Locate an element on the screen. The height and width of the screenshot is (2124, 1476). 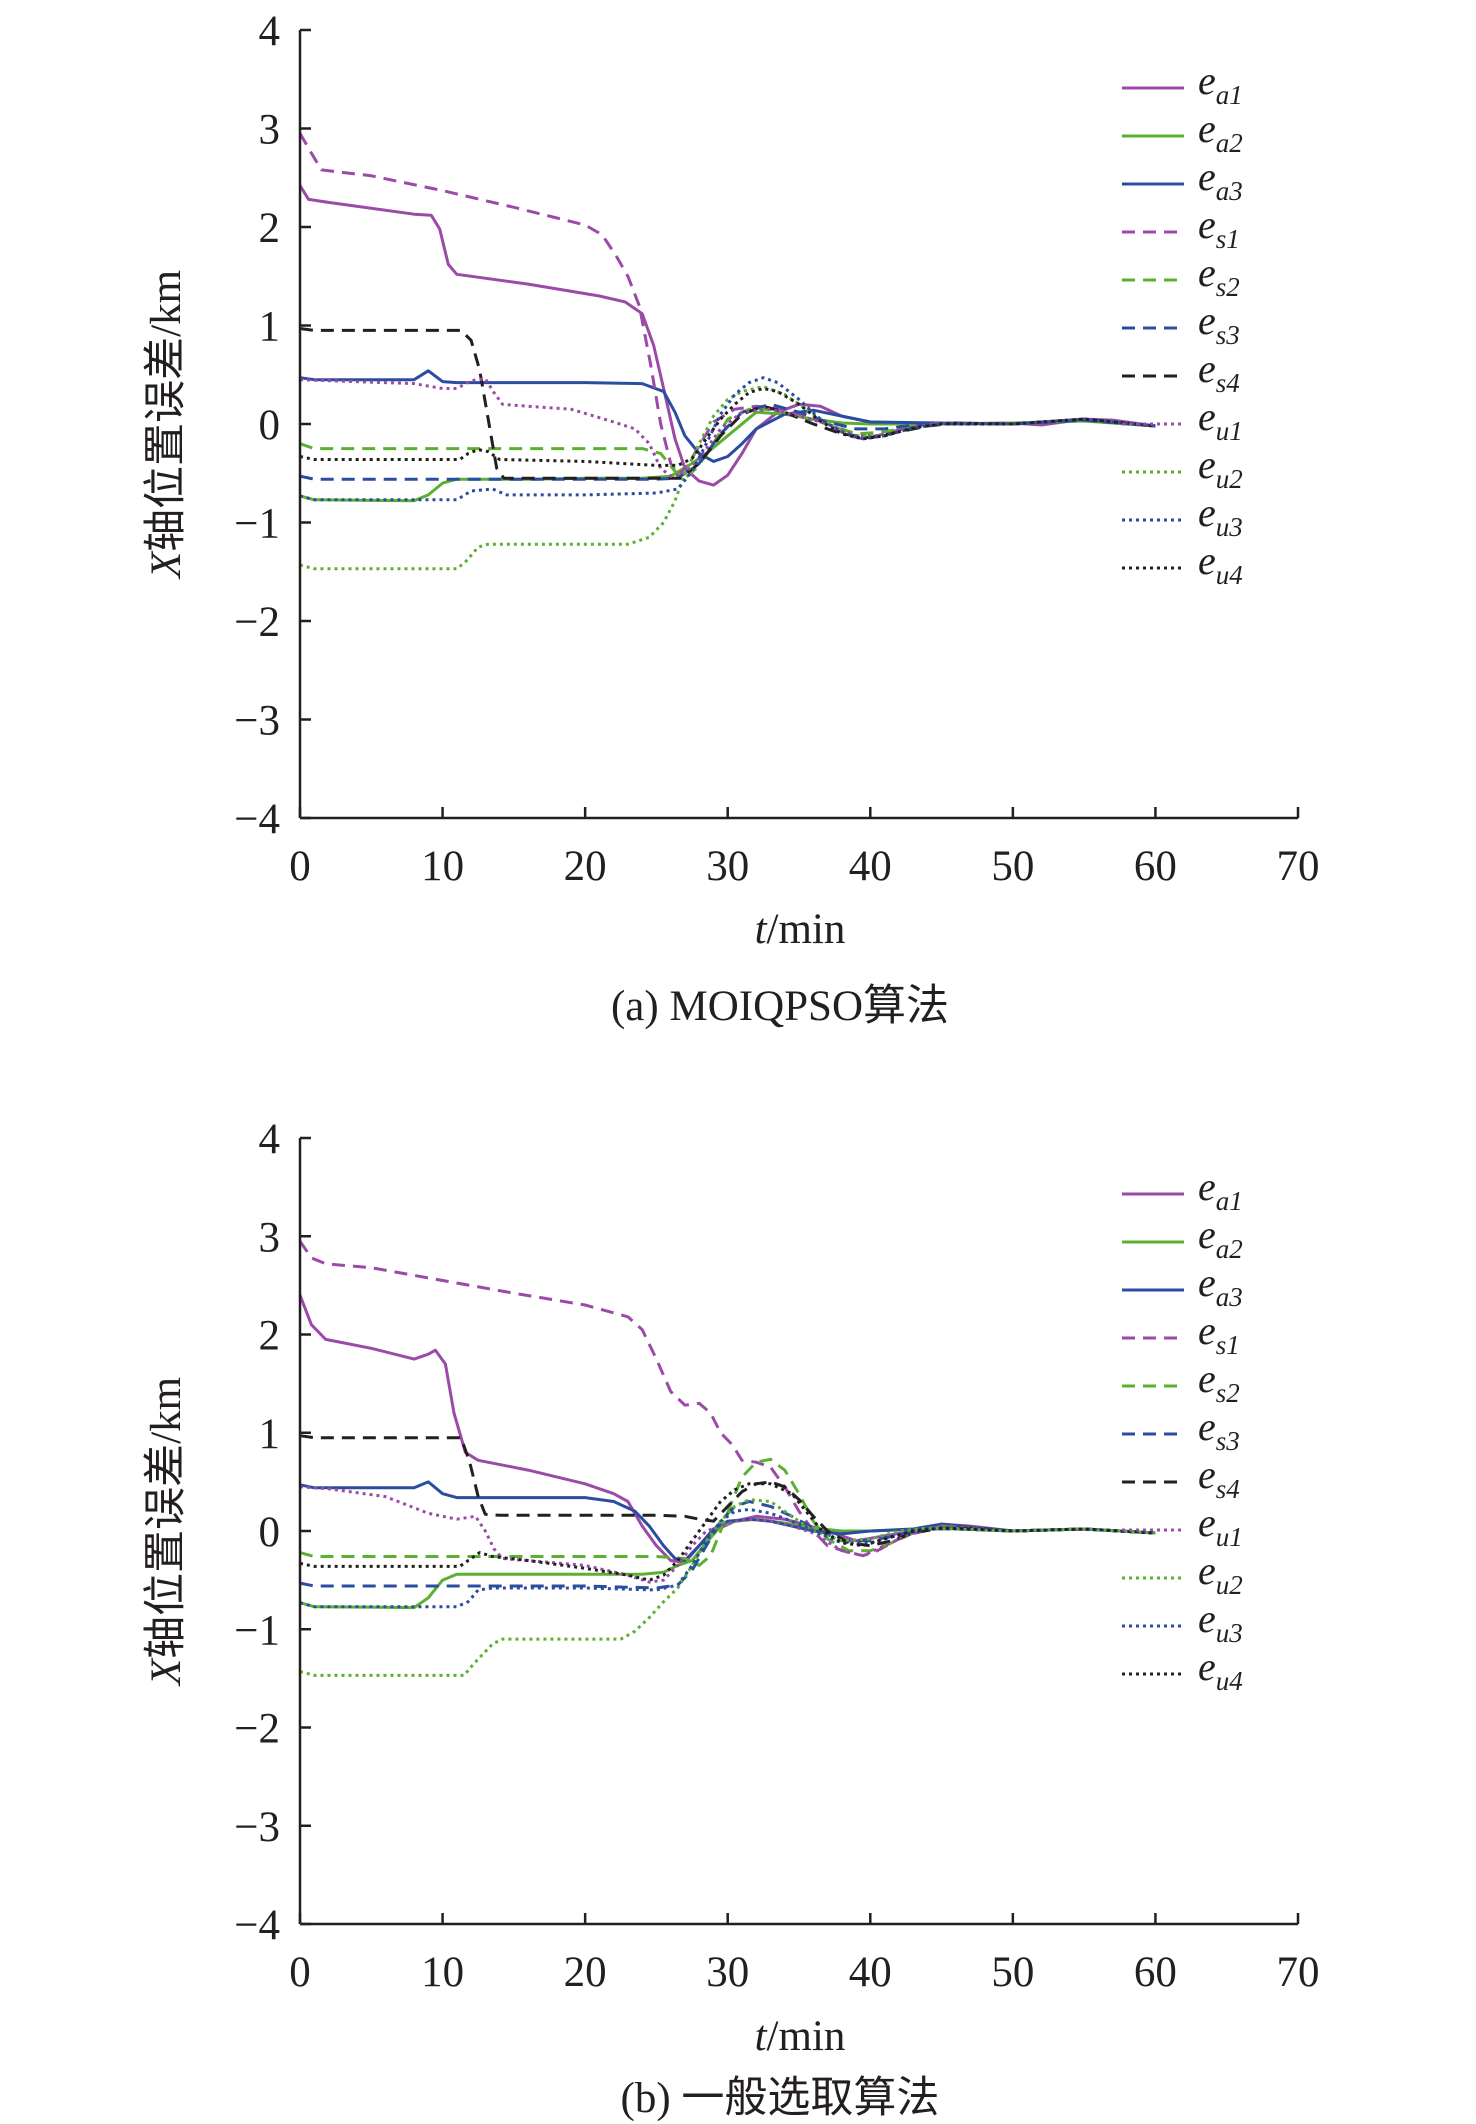
series-line-a1 is located at coordinates (727, 335).